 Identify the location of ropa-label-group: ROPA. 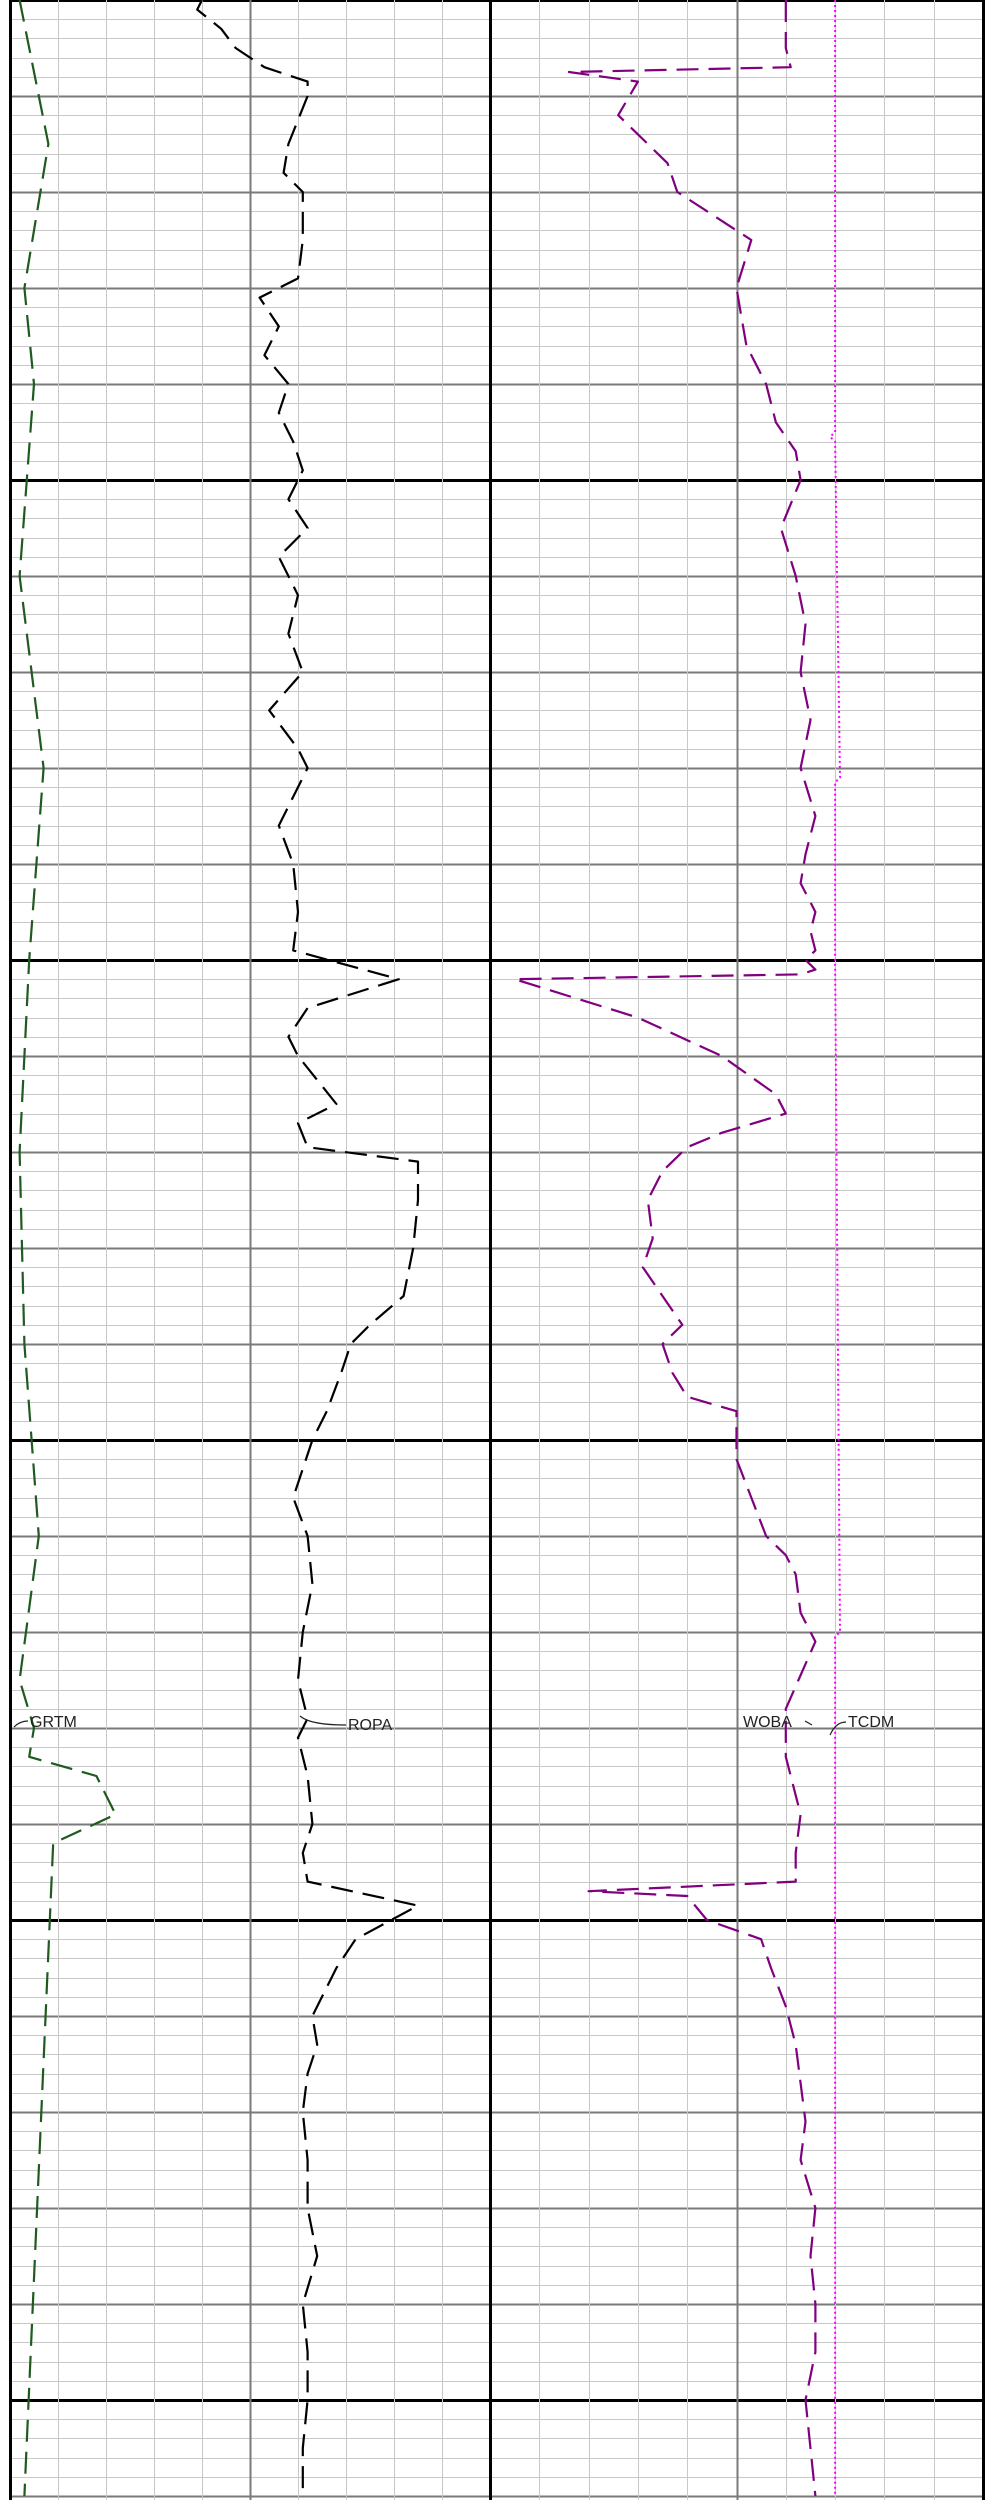
(345, 1724).